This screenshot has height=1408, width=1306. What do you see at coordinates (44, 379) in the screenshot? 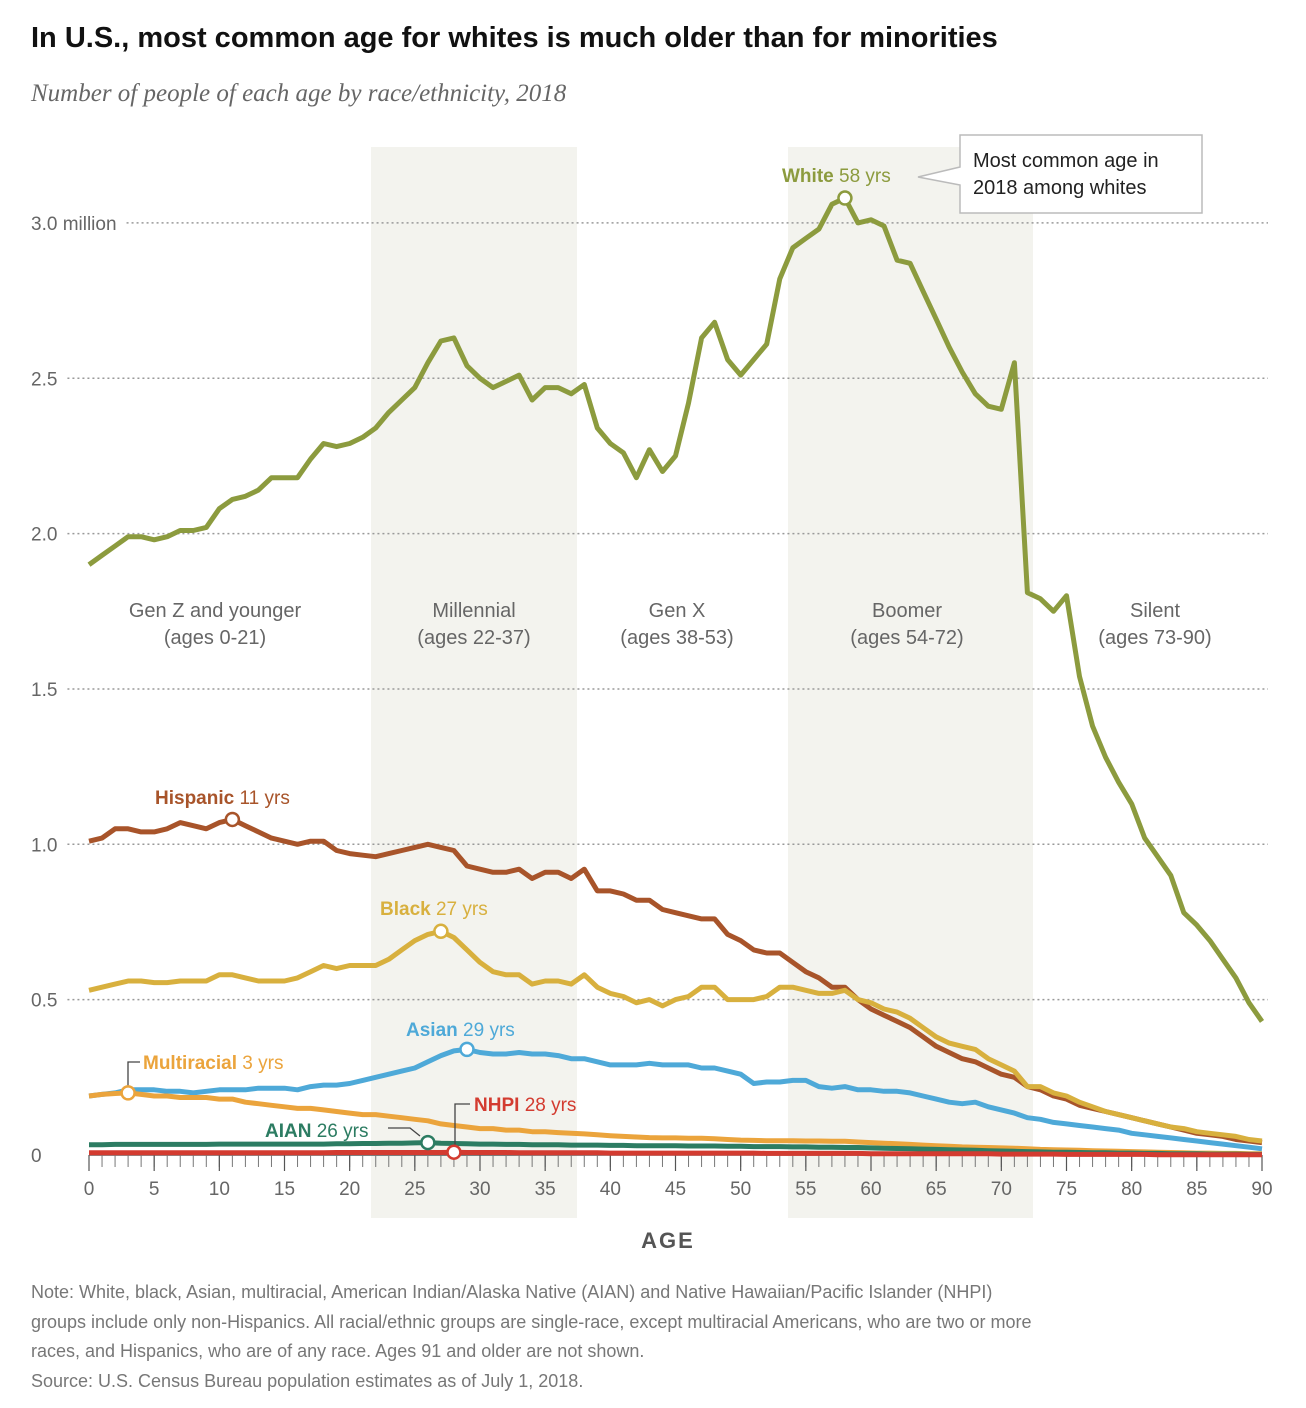
I see `y-tick-label: 2.5` at bounding box center [44, 379].